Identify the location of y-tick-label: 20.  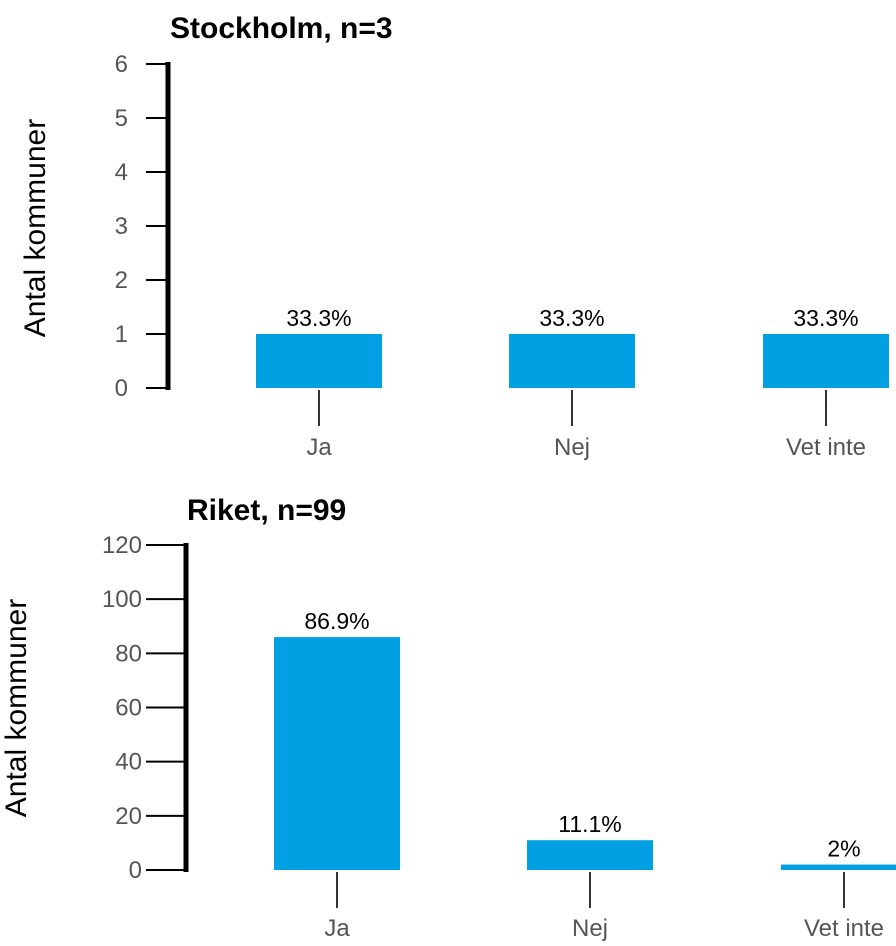
(128, 816).